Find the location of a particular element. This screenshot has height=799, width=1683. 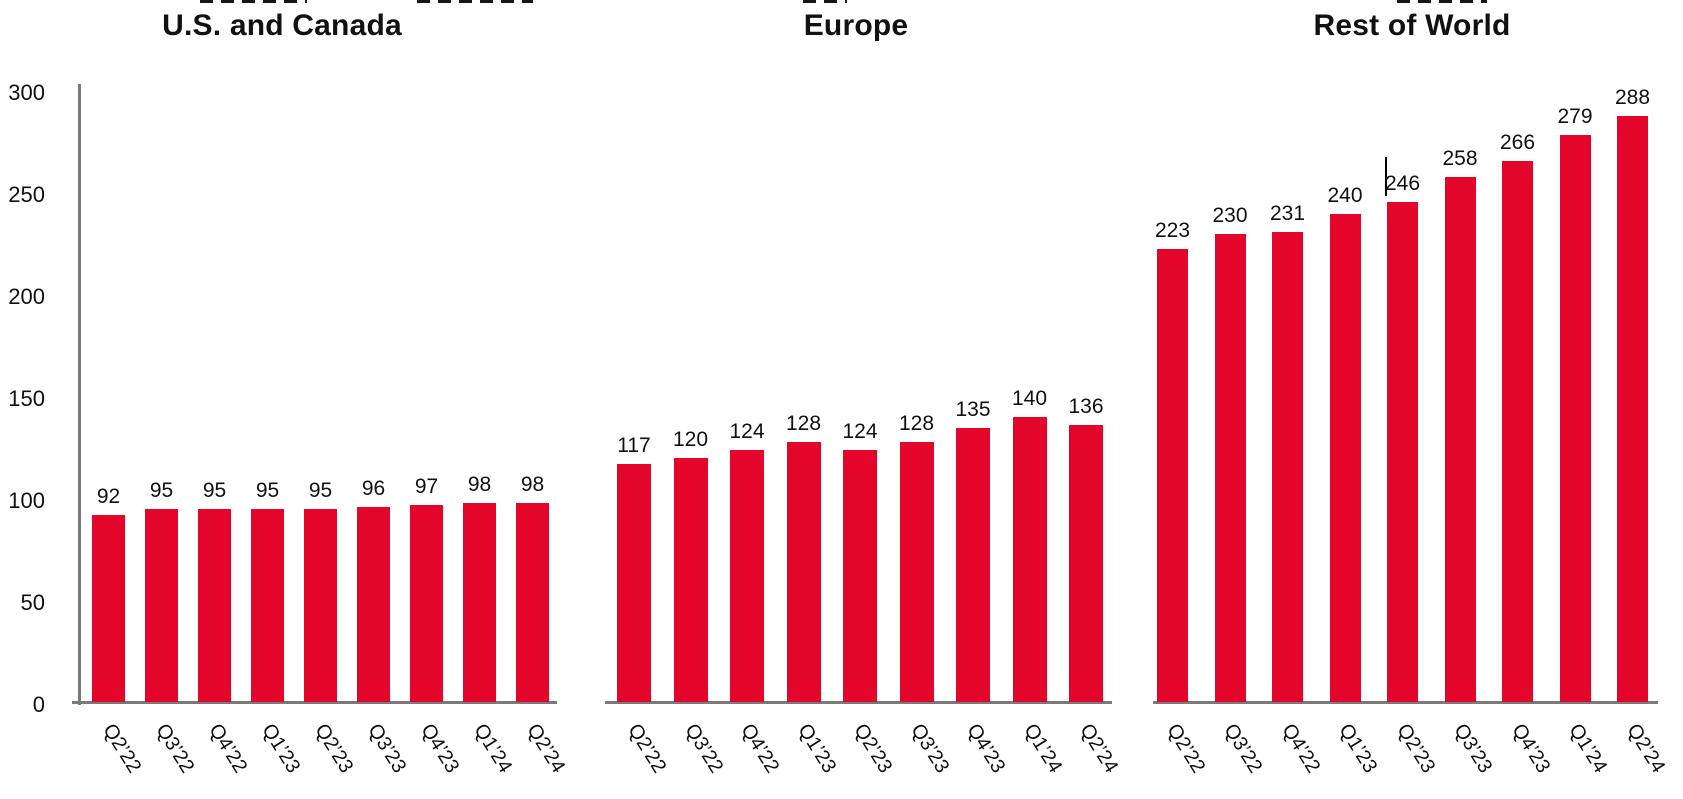

panel-title-rest-of-world: Rest of World is located at coordinates (1412, 25).